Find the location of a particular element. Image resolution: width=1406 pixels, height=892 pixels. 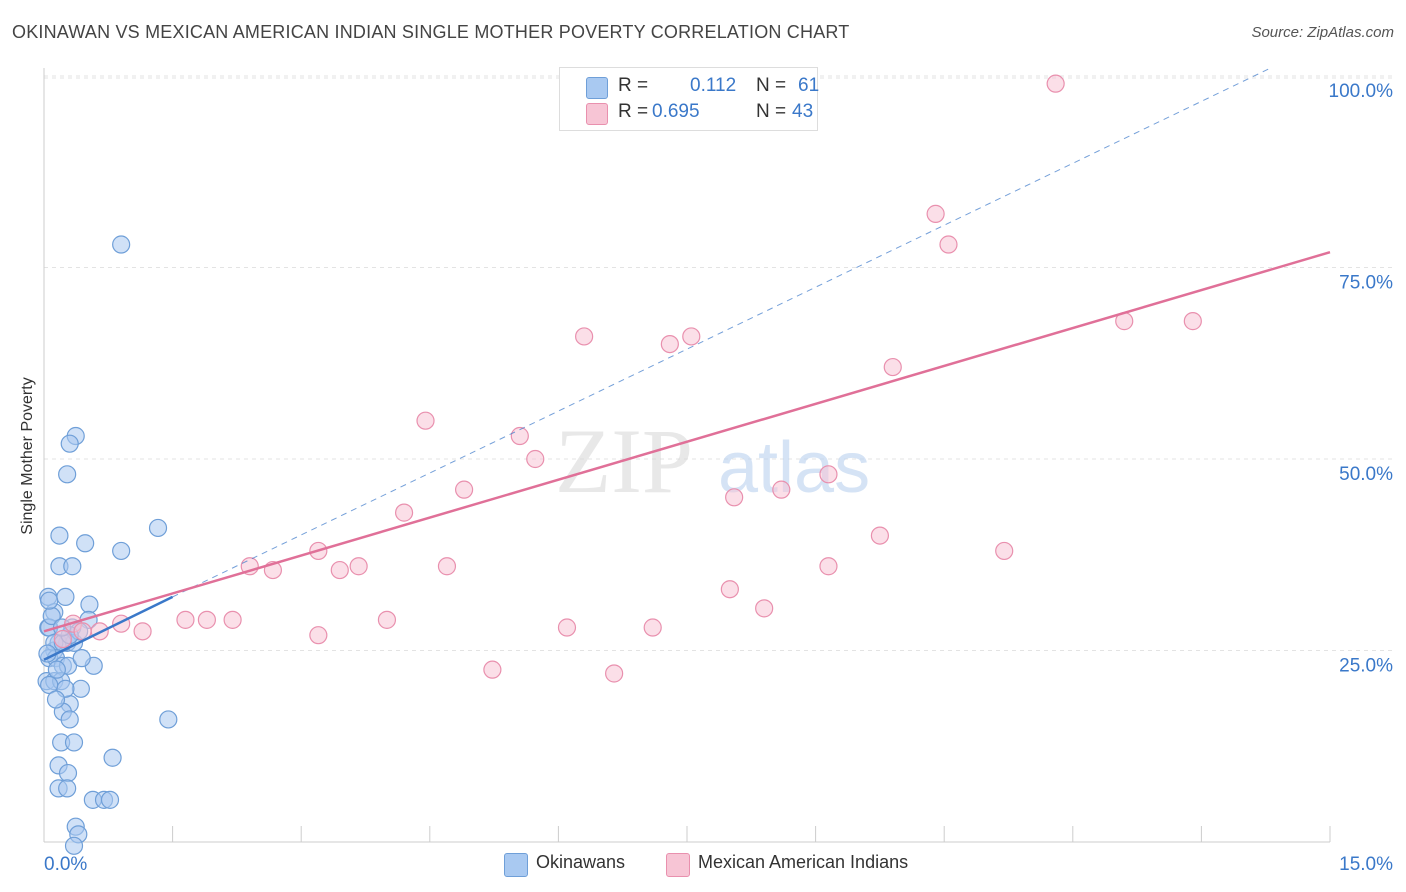

x-tick-label: 15.0% is located at coordinates (1366, 864).